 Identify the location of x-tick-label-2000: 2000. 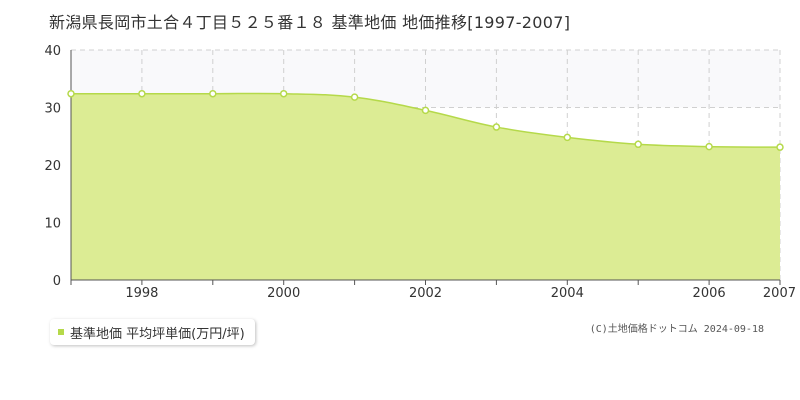
(283, 293).